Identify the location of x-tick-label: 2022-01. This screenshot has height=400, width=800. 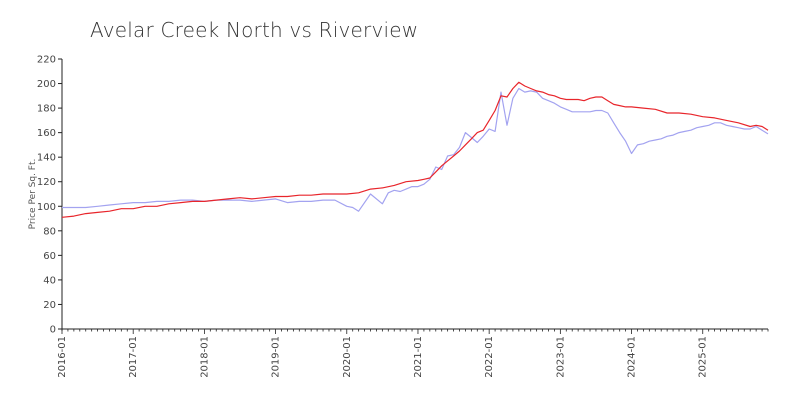
(489, 357).